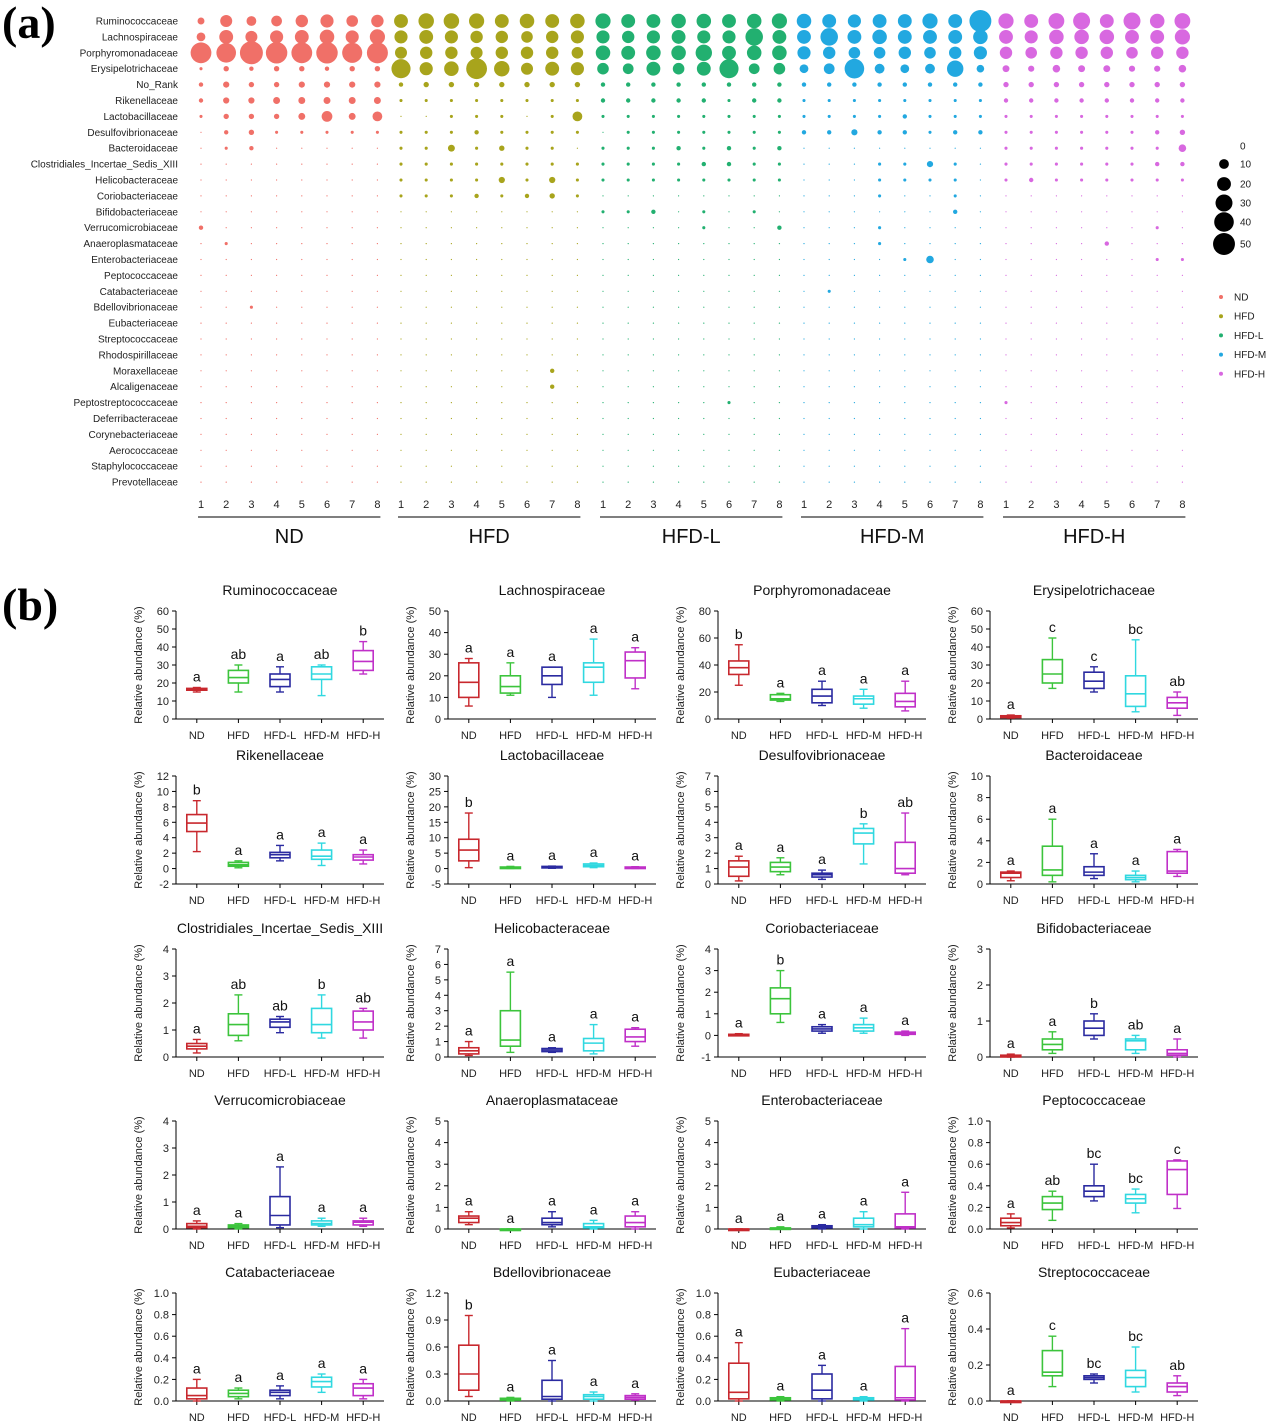 This screenshot has width=1269, height=1425. What do you see at coordinates (980, 505) in the screenshot?
I see `sample-tick-label: 8` at bounding box center [980, 505].